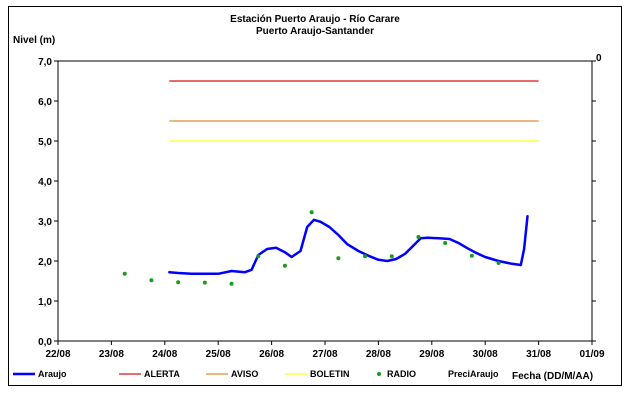 The height and width of the screenshot is (394, 629). Describe the element at coordinates (164, 354) in the screenshot. I see `x-tick-label: 24/08` at that location.